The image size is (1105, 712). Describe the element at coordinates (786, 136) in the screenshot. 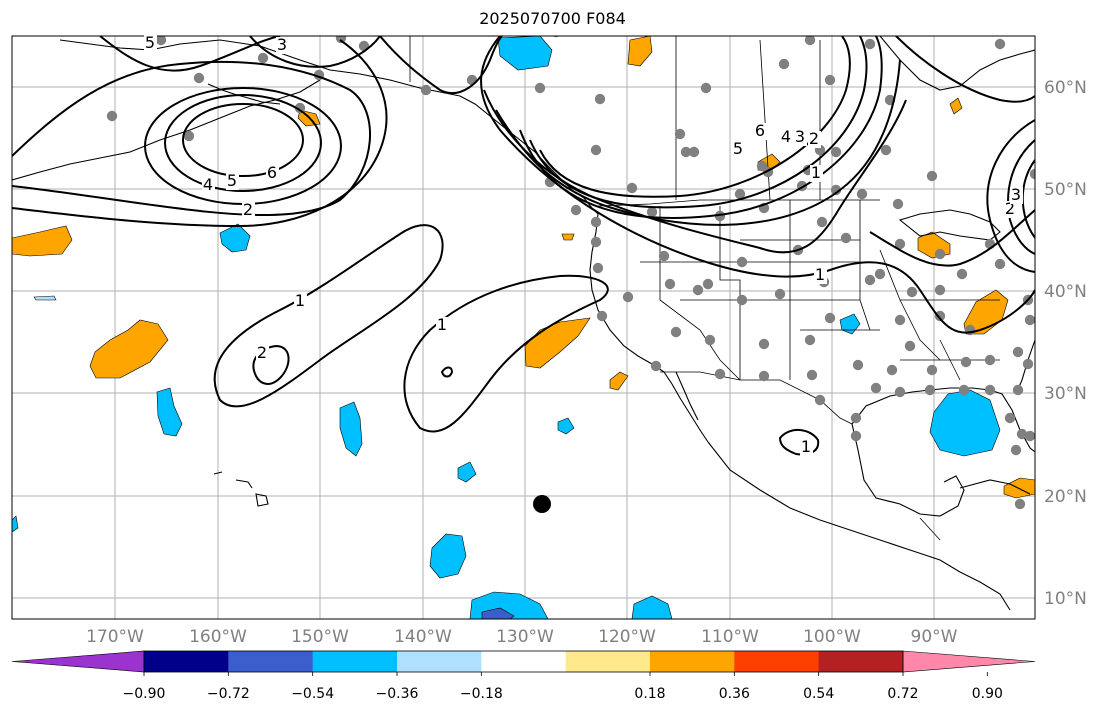

I see `contour-label: 4` at that location.